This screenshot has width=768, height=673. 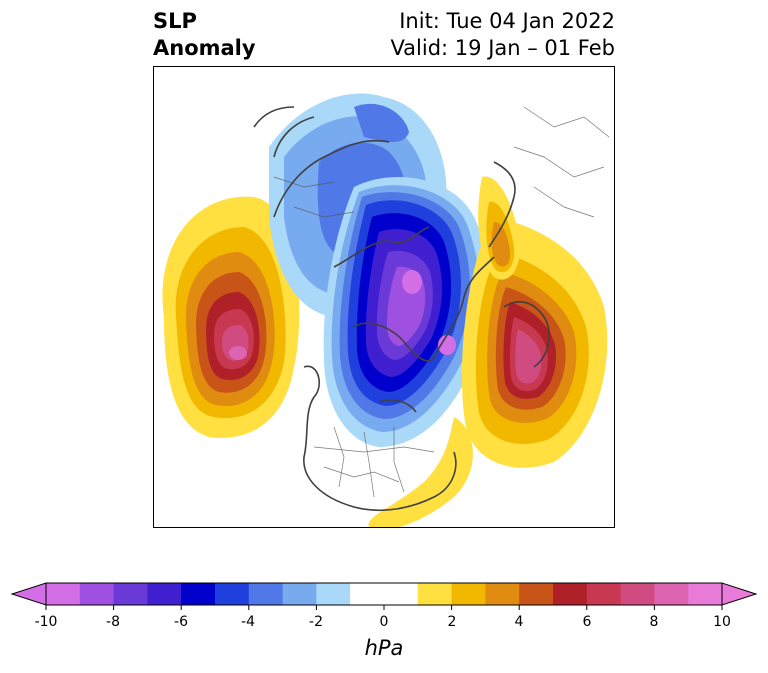 What do you see at coordinates (407, 312) in the screenshot?
I see `low-center-arctic-canada` at bounding box center [407, 312].